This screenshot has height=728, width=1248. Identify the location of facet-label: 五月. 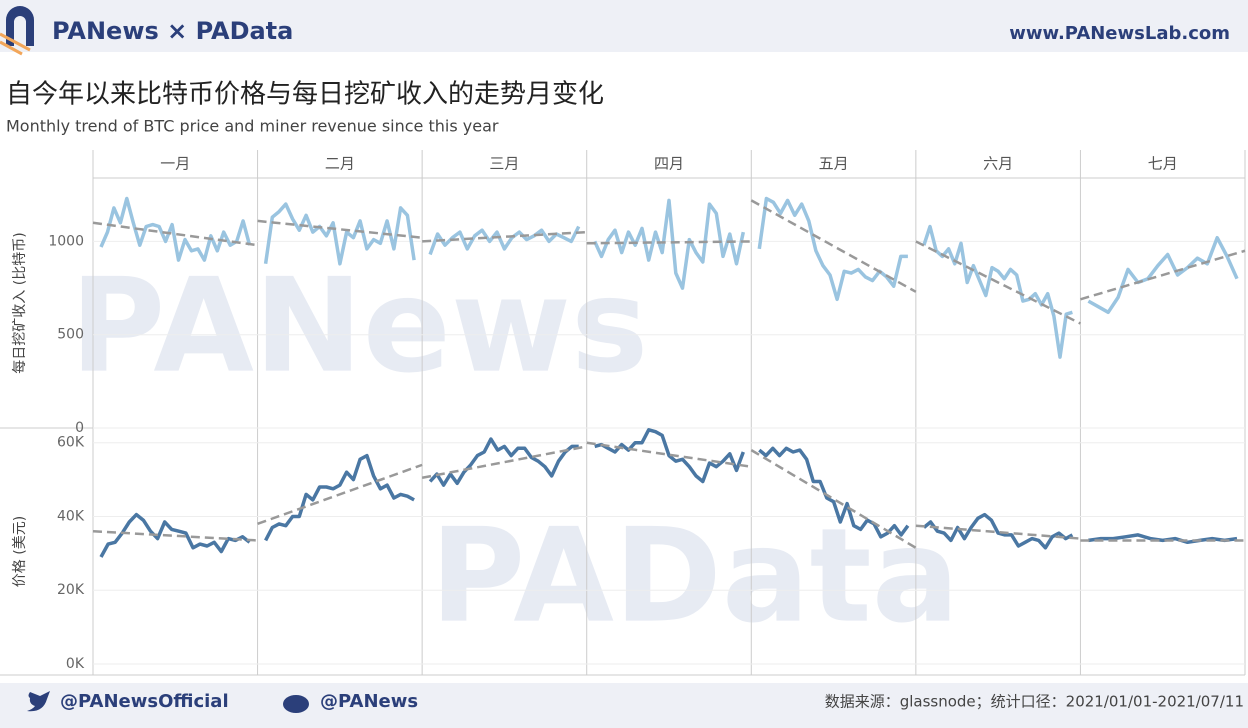
(834, 164).